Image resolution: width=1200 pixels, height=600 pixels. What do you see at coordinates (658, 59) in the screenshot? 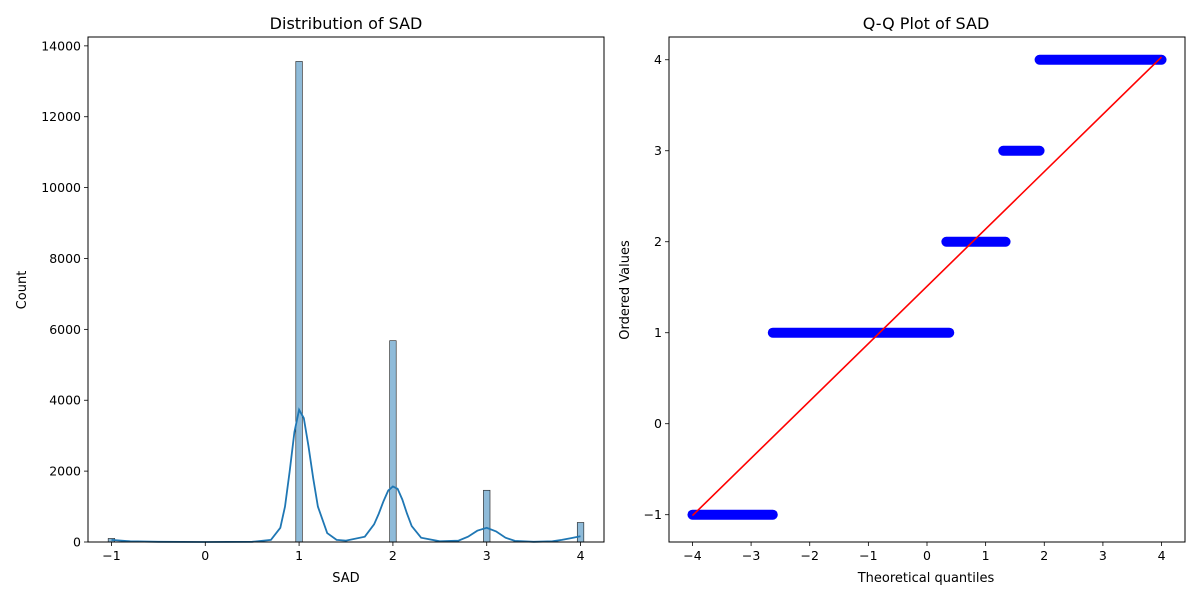
I see `y-tick-label: 4` at bounding box center [658, 59].